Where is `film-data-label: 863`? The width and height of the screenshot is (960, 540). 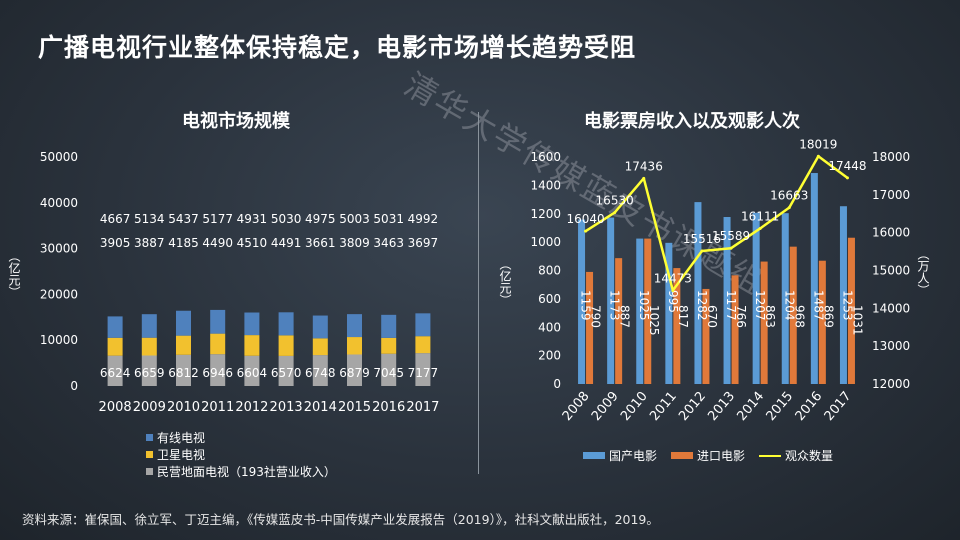 film-data-label: 863 is located at coordinates (770, 316).